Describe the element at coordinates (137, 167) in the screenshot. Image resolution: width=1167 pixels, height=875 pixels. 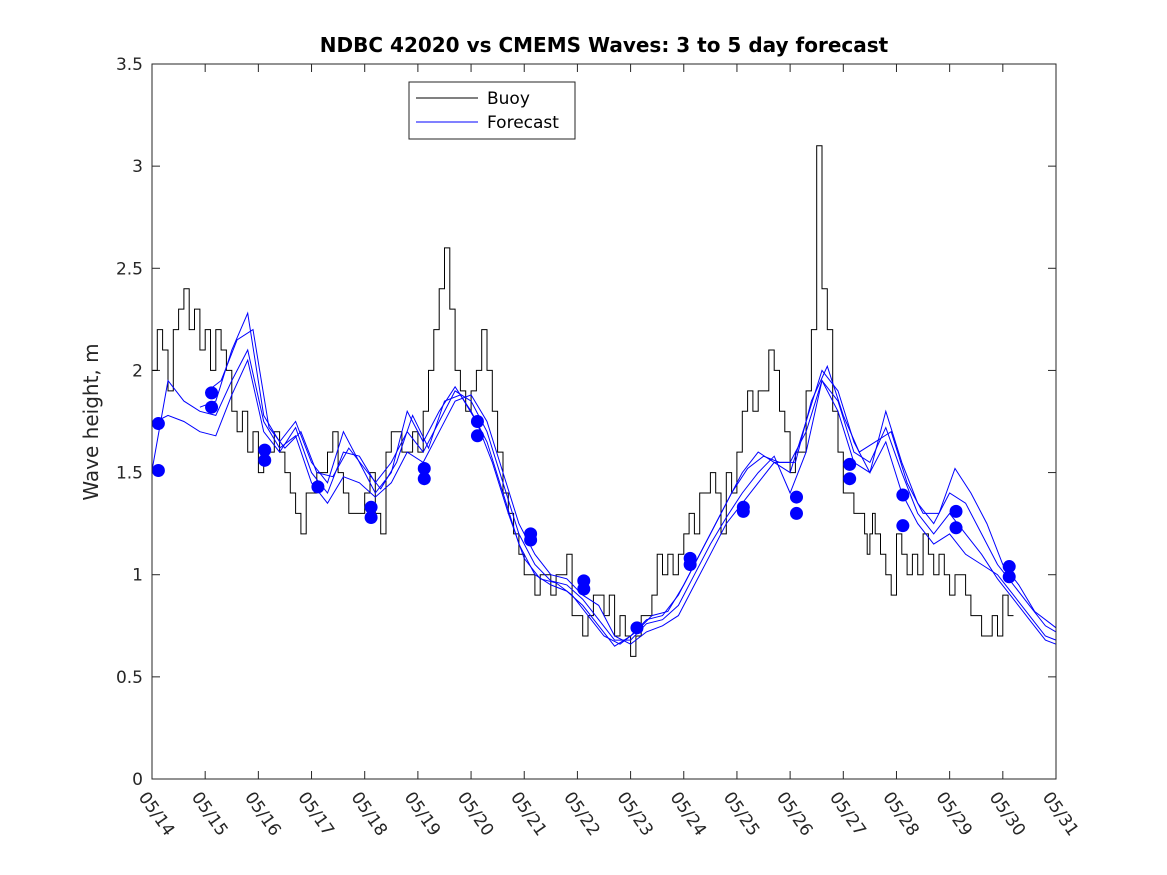
I see `y-tick-label-6: 3` at that location.